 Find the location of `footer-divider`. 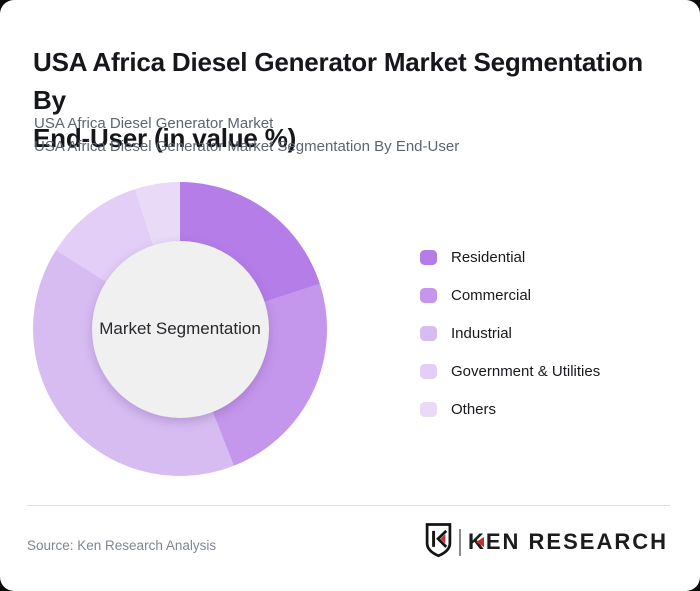

footer-divider is located at coordinates (348, 505).